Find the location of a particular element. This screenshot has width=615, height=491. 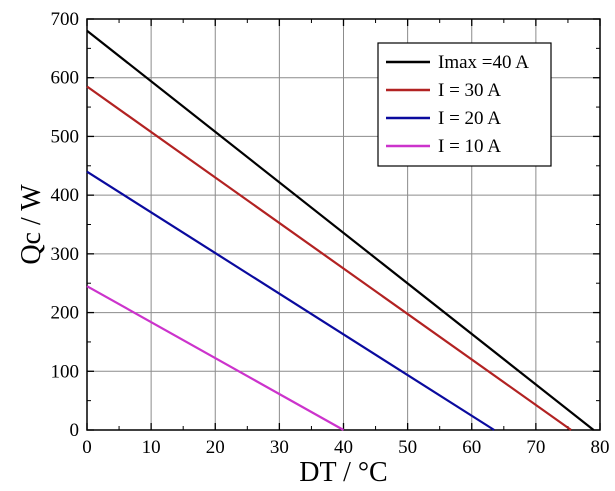

x-tick-label: 50 is located at coordinates (407, 447).